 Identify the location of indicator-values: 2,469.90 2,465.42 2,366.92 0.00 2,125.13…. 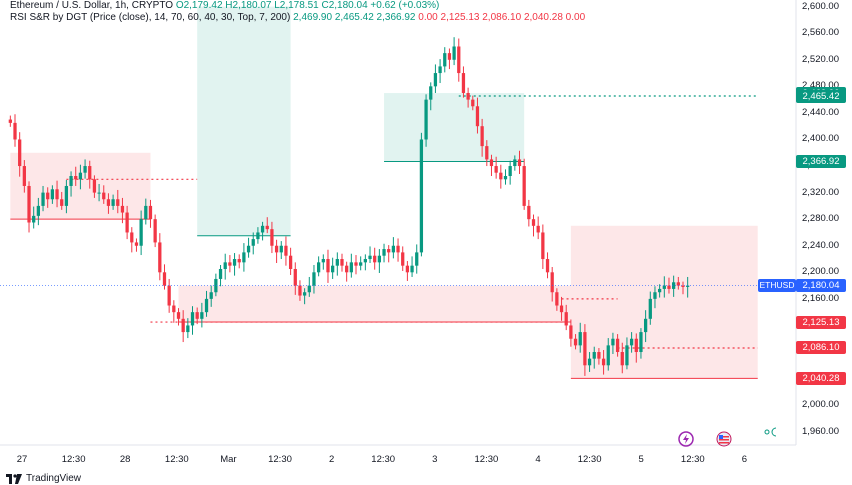
(439, 17).